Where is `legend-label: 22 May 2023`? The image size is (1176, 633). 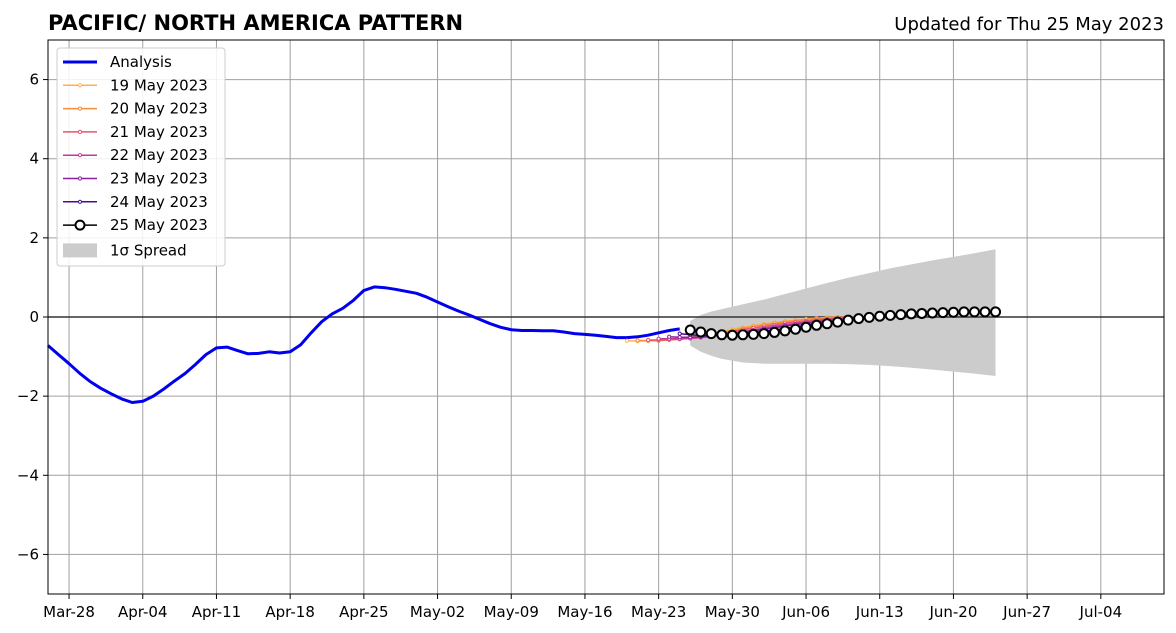 legend-label: 22 May 2023 is located at coordinates (159, 155).